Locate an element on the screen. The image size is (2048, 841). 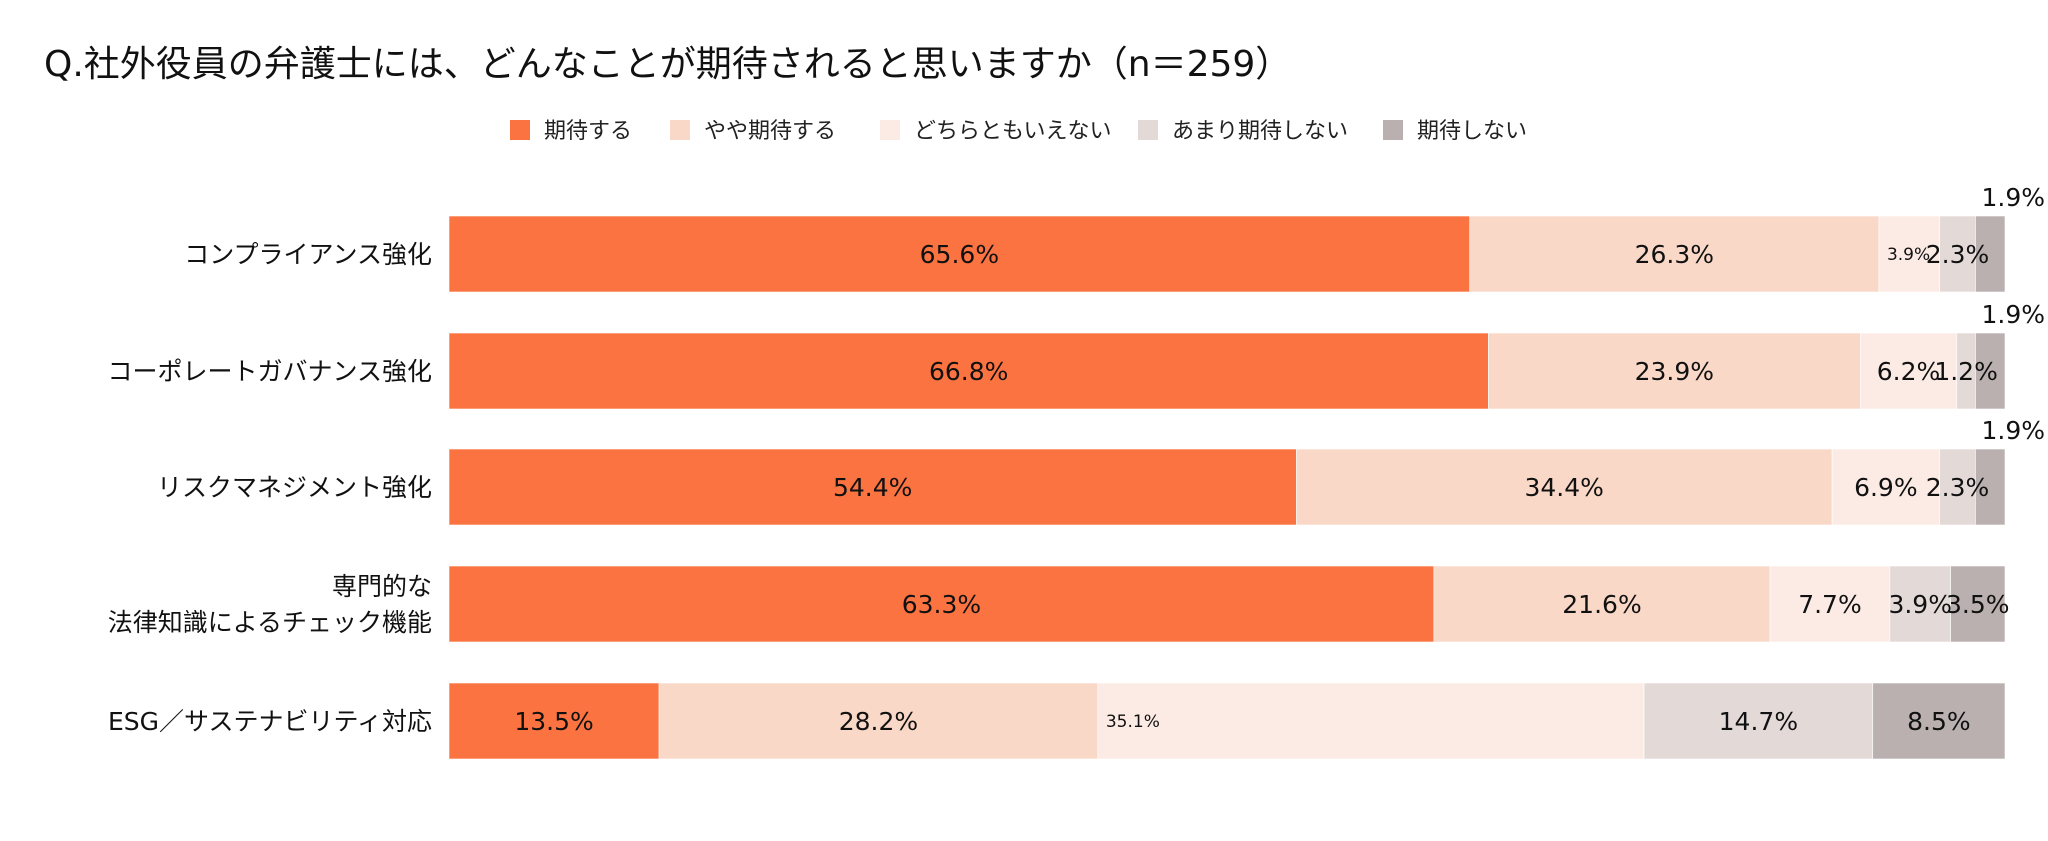
legend-label: どちらともいえない is located at coordinates (1013, 131).